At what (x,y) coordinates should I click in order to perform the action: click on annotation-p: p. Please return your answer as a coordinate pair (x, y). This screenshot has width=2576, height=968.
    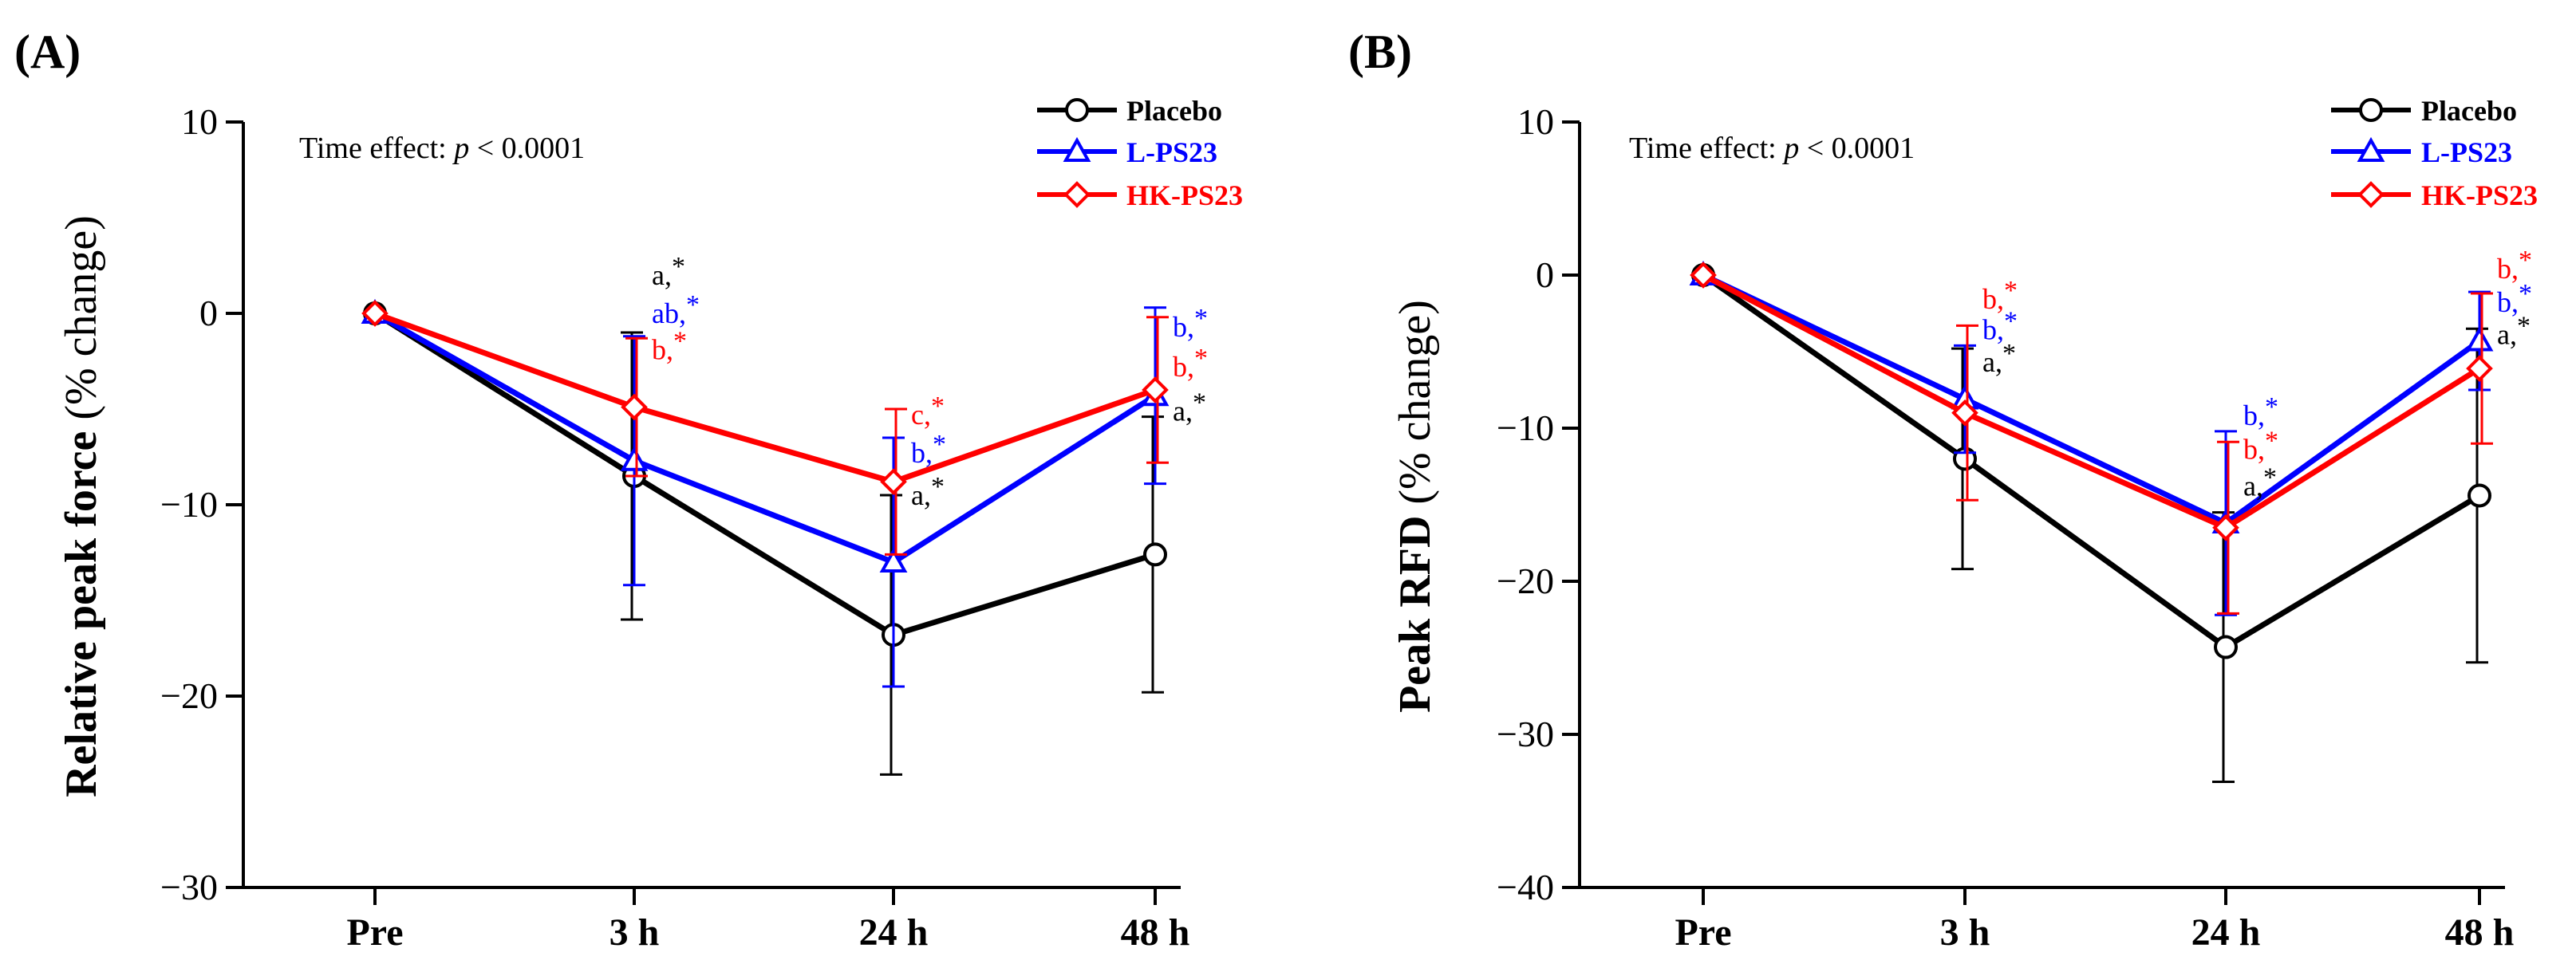
    Looking at the image, I should click on (1790, 148).